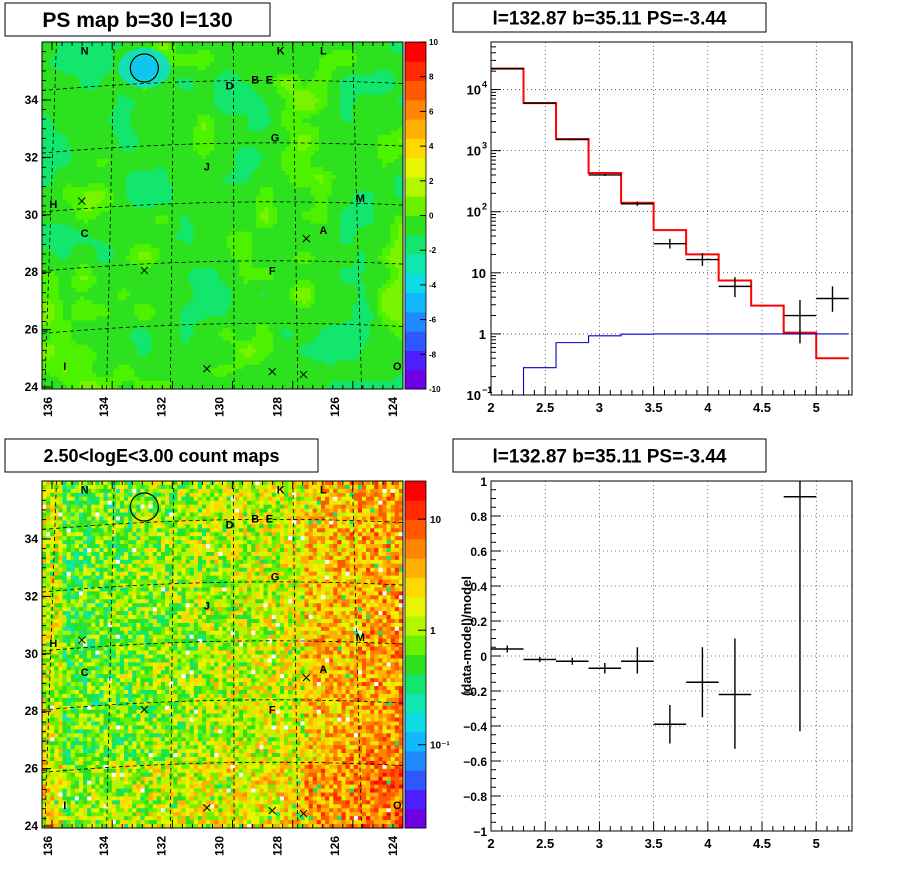 The image size is (898, 875). I want to click on map1-title: PS map b=30 l=130, so click(137, 19).